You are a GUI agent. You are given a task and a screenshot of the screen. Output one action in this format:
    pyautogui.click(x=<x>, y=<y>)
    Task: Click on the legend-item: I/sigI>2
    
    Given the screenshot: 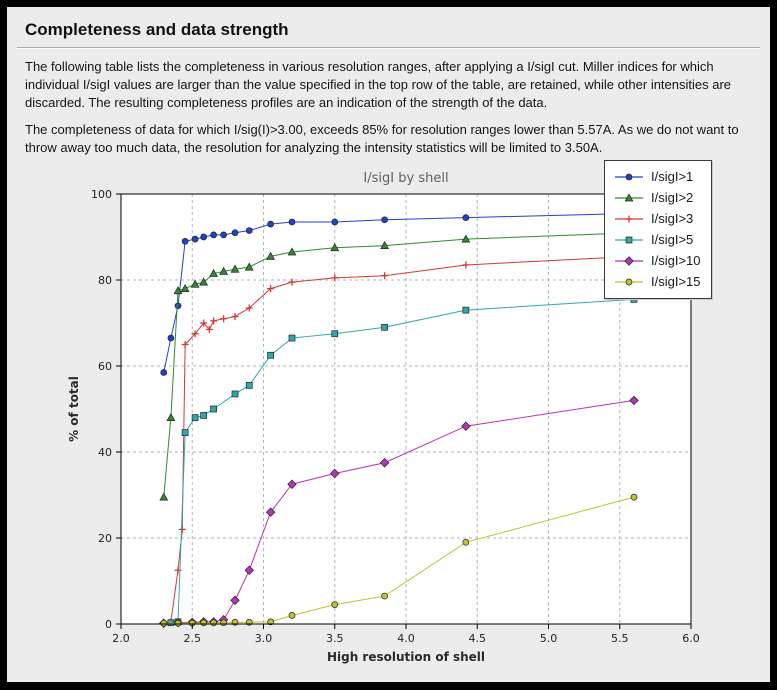 What is the action you would take?
    pyautogui.click(x=657, y=198)
    